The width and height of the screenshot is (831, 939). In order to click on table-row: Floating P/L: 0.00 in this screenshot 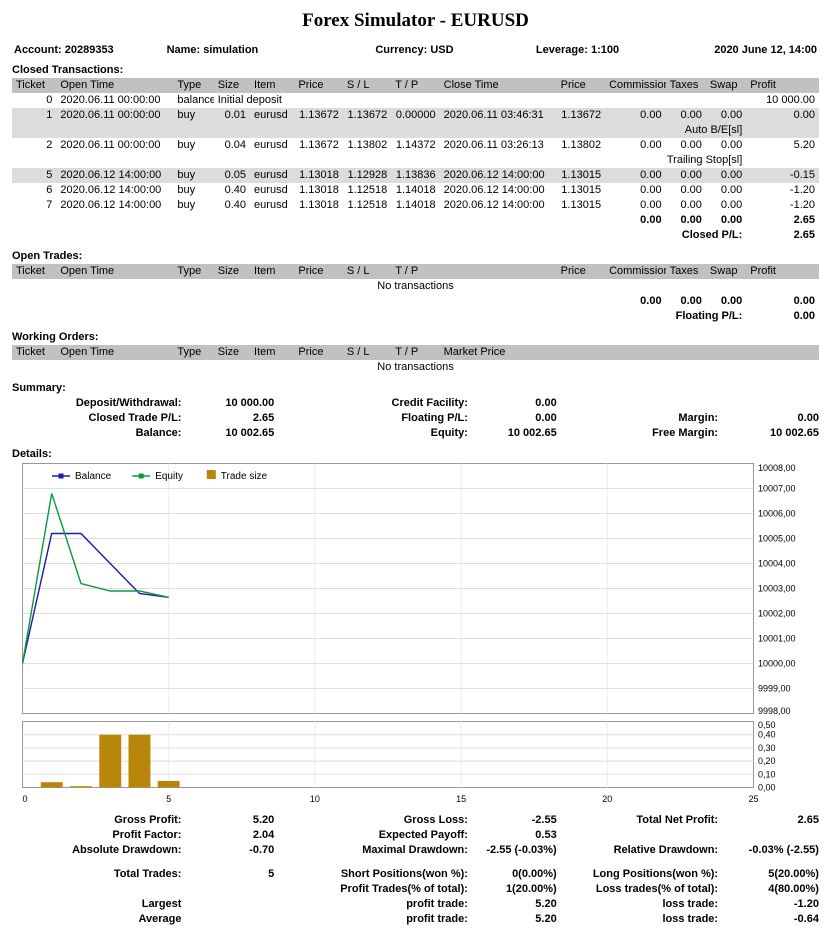, I will do `click(415, 316)`.